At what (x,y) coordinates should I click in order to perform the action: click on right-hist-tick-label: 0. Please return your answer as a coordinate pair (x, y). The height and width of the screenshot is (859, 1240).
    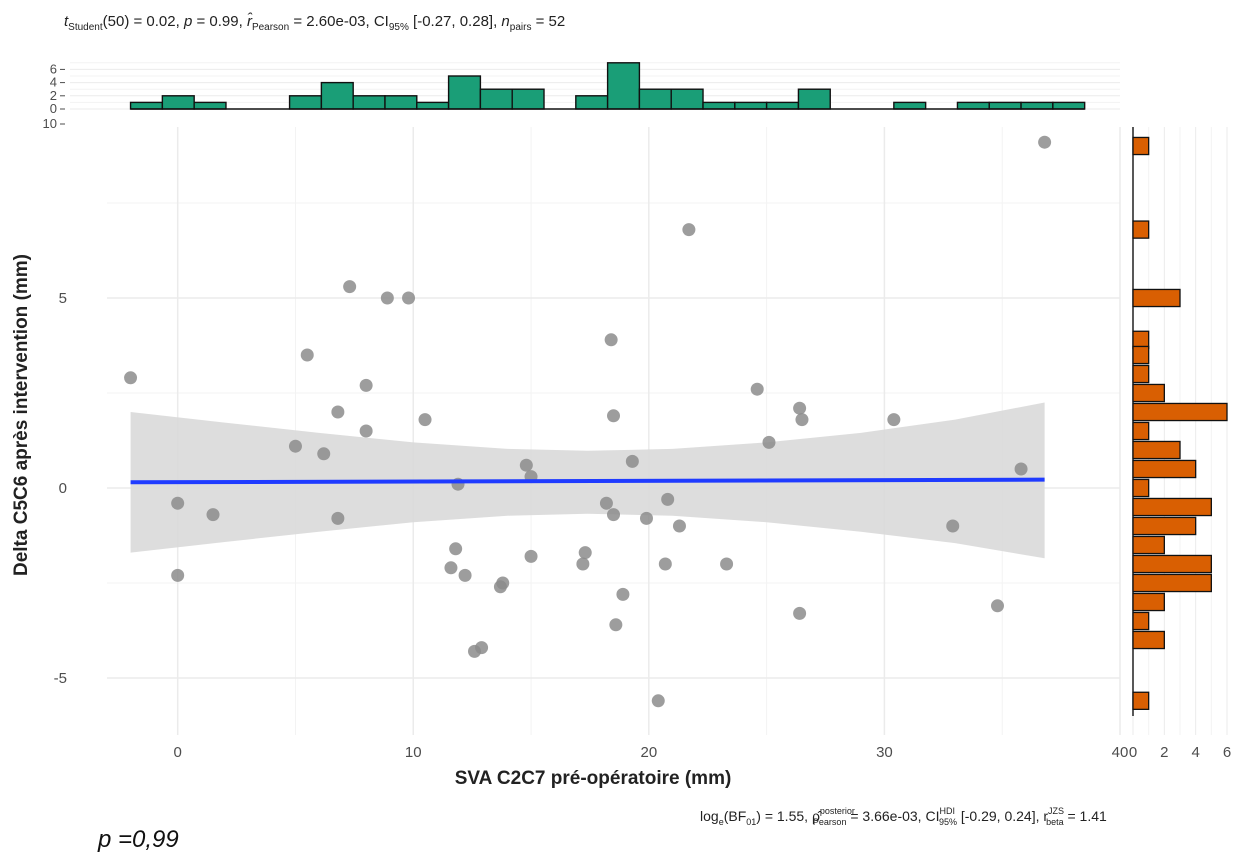
    Looking at the image, I should click on (1133, 752).